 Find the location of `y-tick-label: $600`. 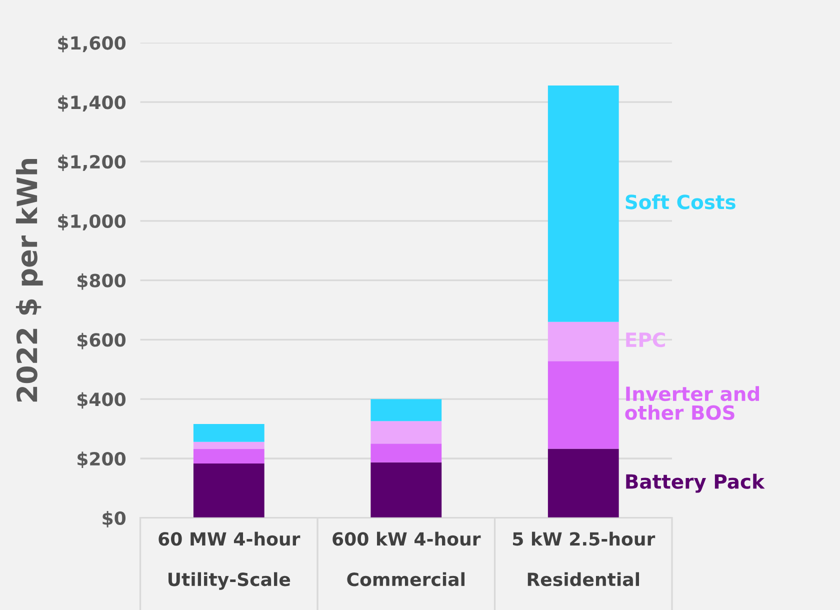

y-tick-label: $600 is located at coordinates (102, 341).